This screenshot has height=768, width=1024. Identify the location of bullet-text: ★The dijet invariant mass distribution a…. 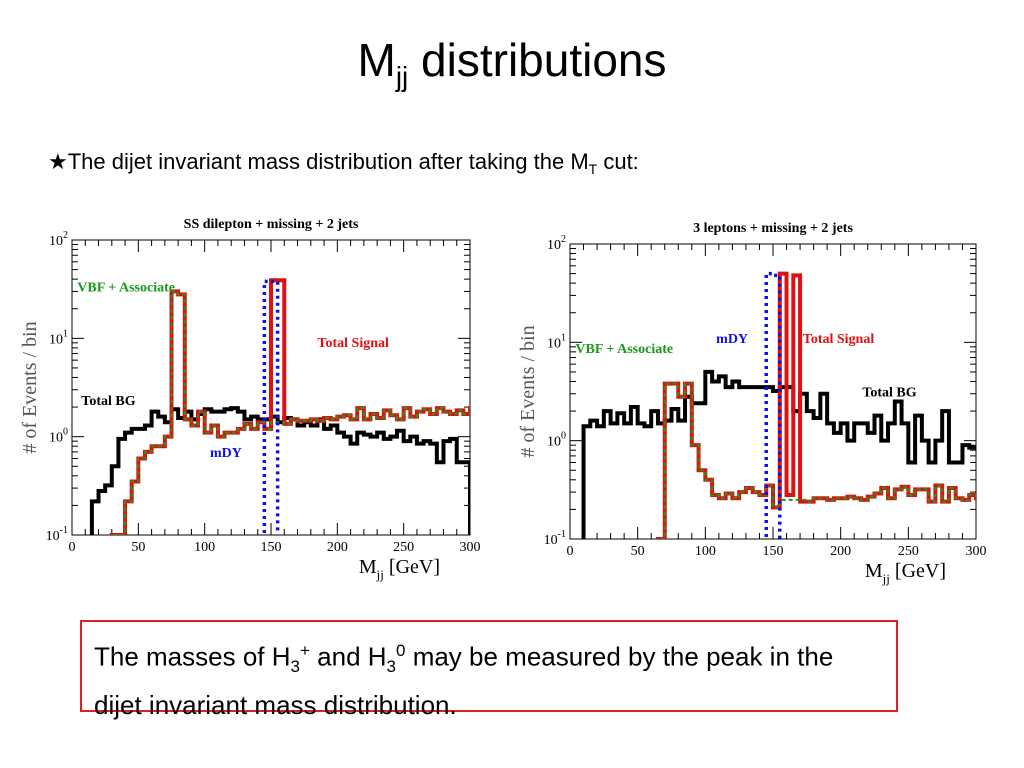
(343, 163).